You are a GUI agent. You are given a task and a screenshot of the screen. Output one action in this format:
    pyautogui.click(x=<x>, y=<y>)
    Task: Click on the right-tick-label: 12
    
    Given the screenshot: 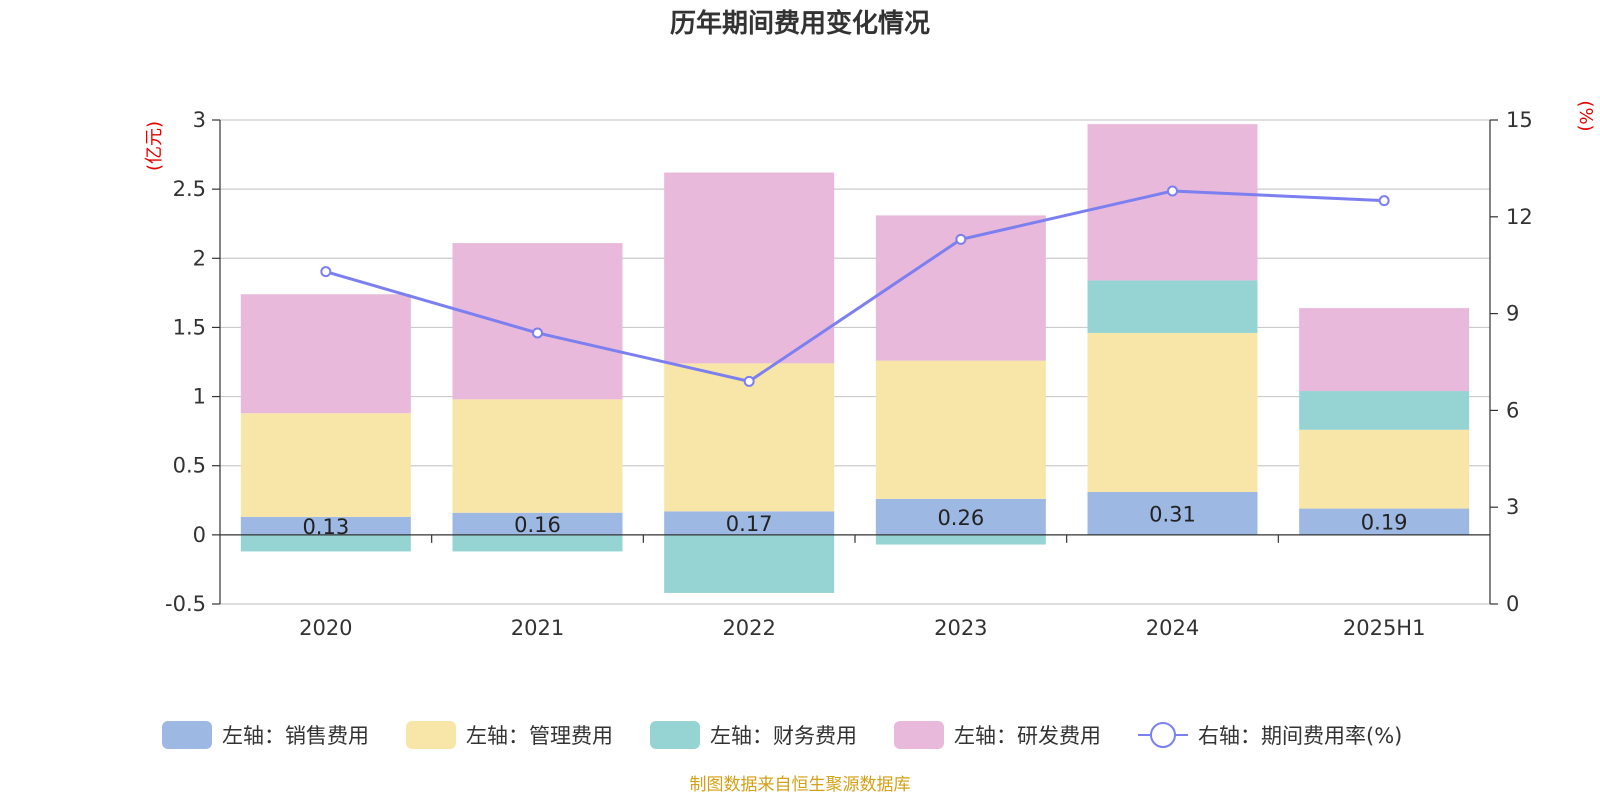 What is the action you would take?
    pyautogui.click(x=1519, y=217)
    